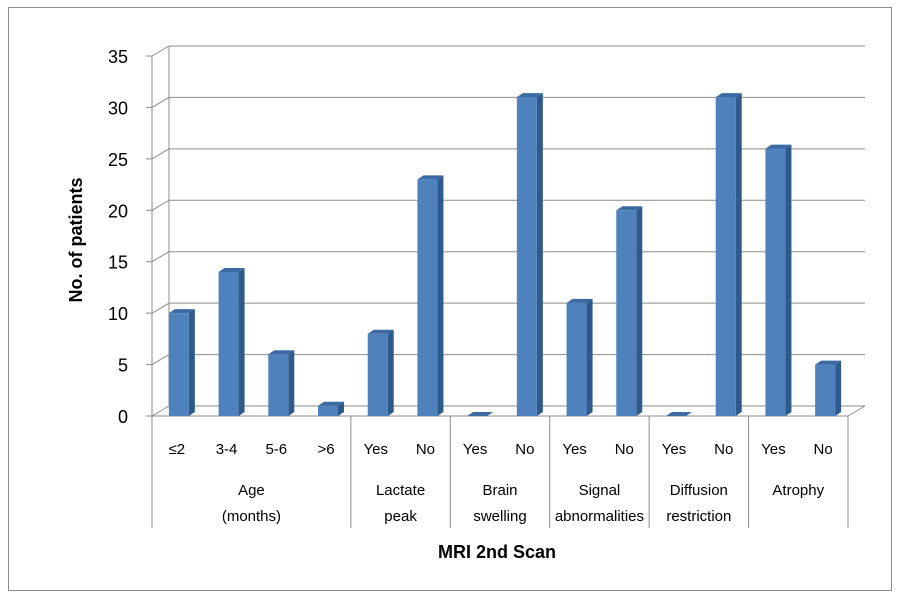 The image size is (901, 599). I want to click on floor-right-edge, so click(856, 411).